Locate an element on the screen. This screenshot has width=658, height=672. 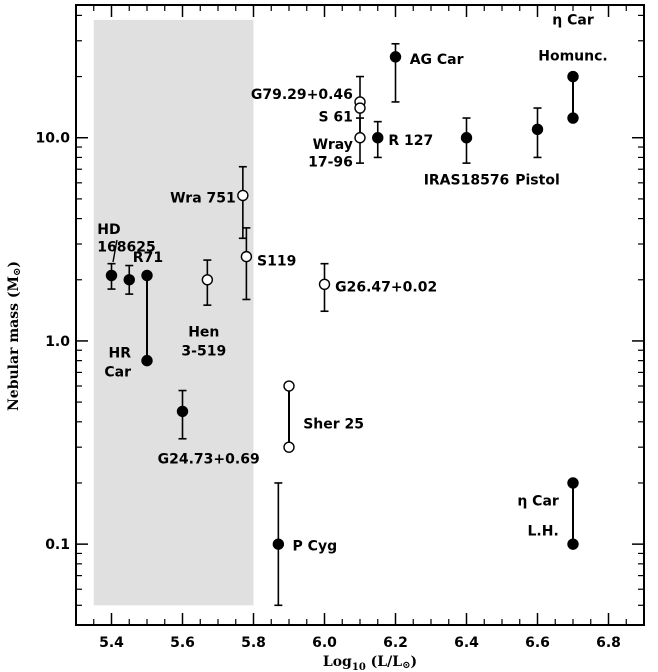
x-tick-label-3: 6.0 is located at coordinates (324, 643).